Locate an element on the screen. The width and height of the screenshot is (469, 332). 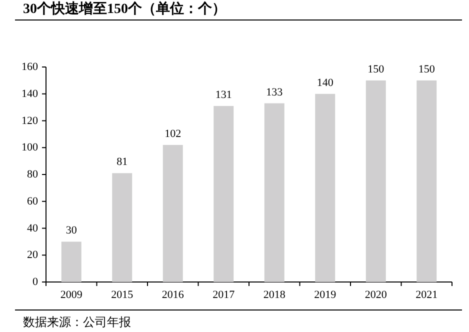
x-tick-label: 2016 is located at coordinates (173, 295).